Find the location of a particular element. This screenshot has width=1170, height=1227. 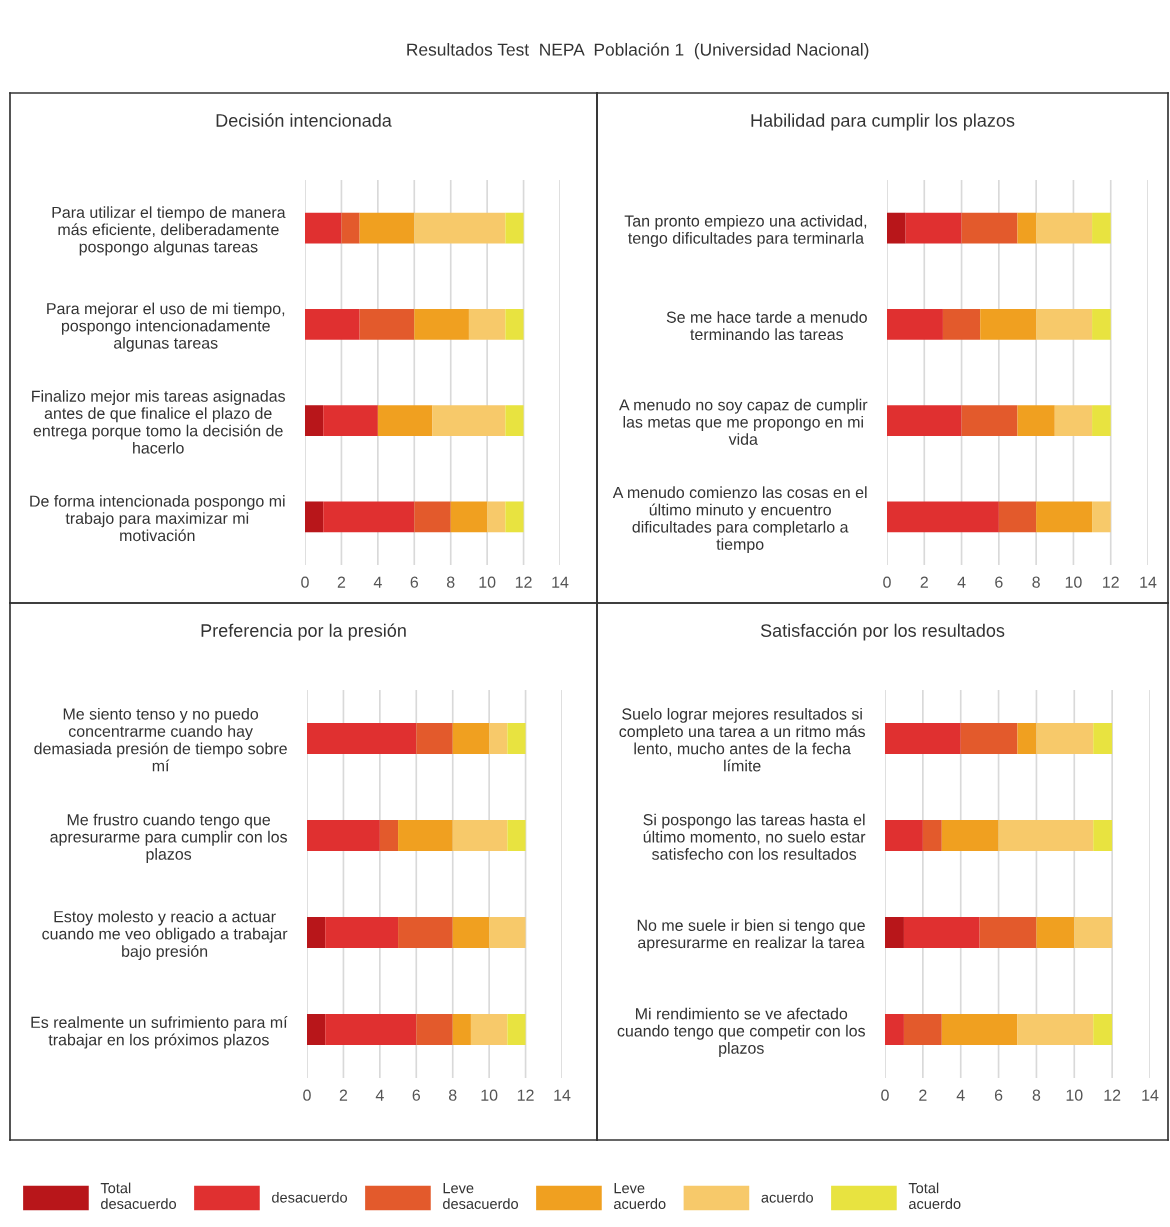

y-tick-label: Me frustro cuando tengo que apresurarme para cumplir con los plazos is located at coordinates (168, 838).